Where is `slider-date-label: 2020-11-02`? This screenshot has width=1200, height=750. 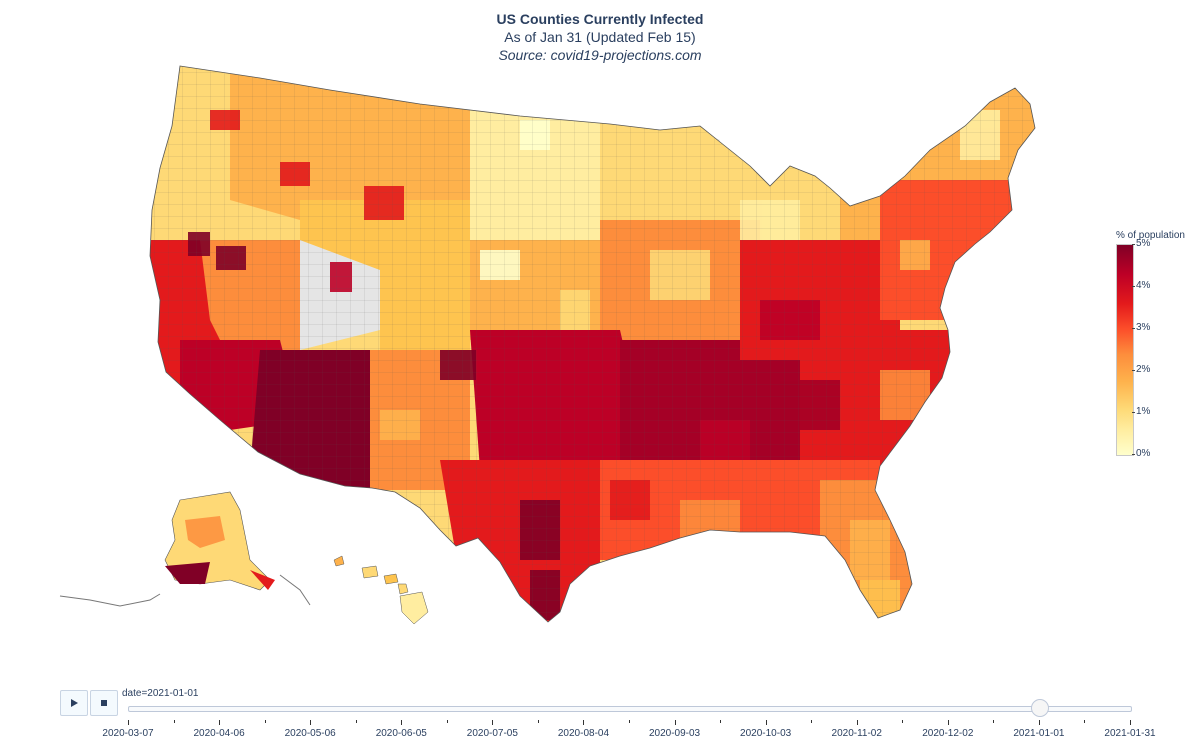
slider-date-label: 2020-11-02 is located at coordinates (856, 733).